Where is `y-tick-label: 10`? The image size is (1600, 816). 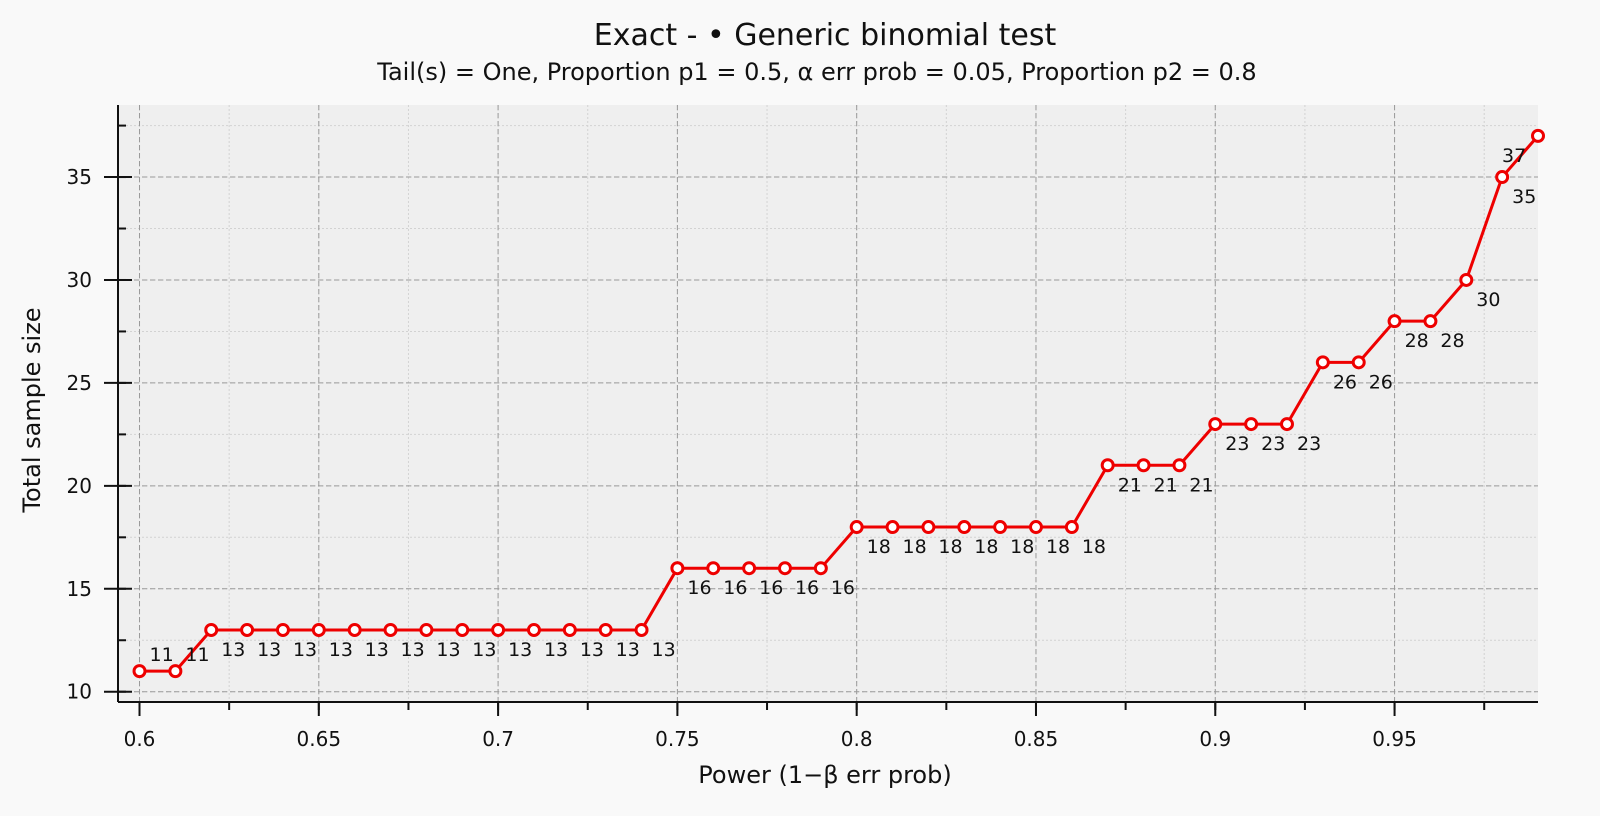
y-tick-label: 10 is located at coordinates (79, 692).